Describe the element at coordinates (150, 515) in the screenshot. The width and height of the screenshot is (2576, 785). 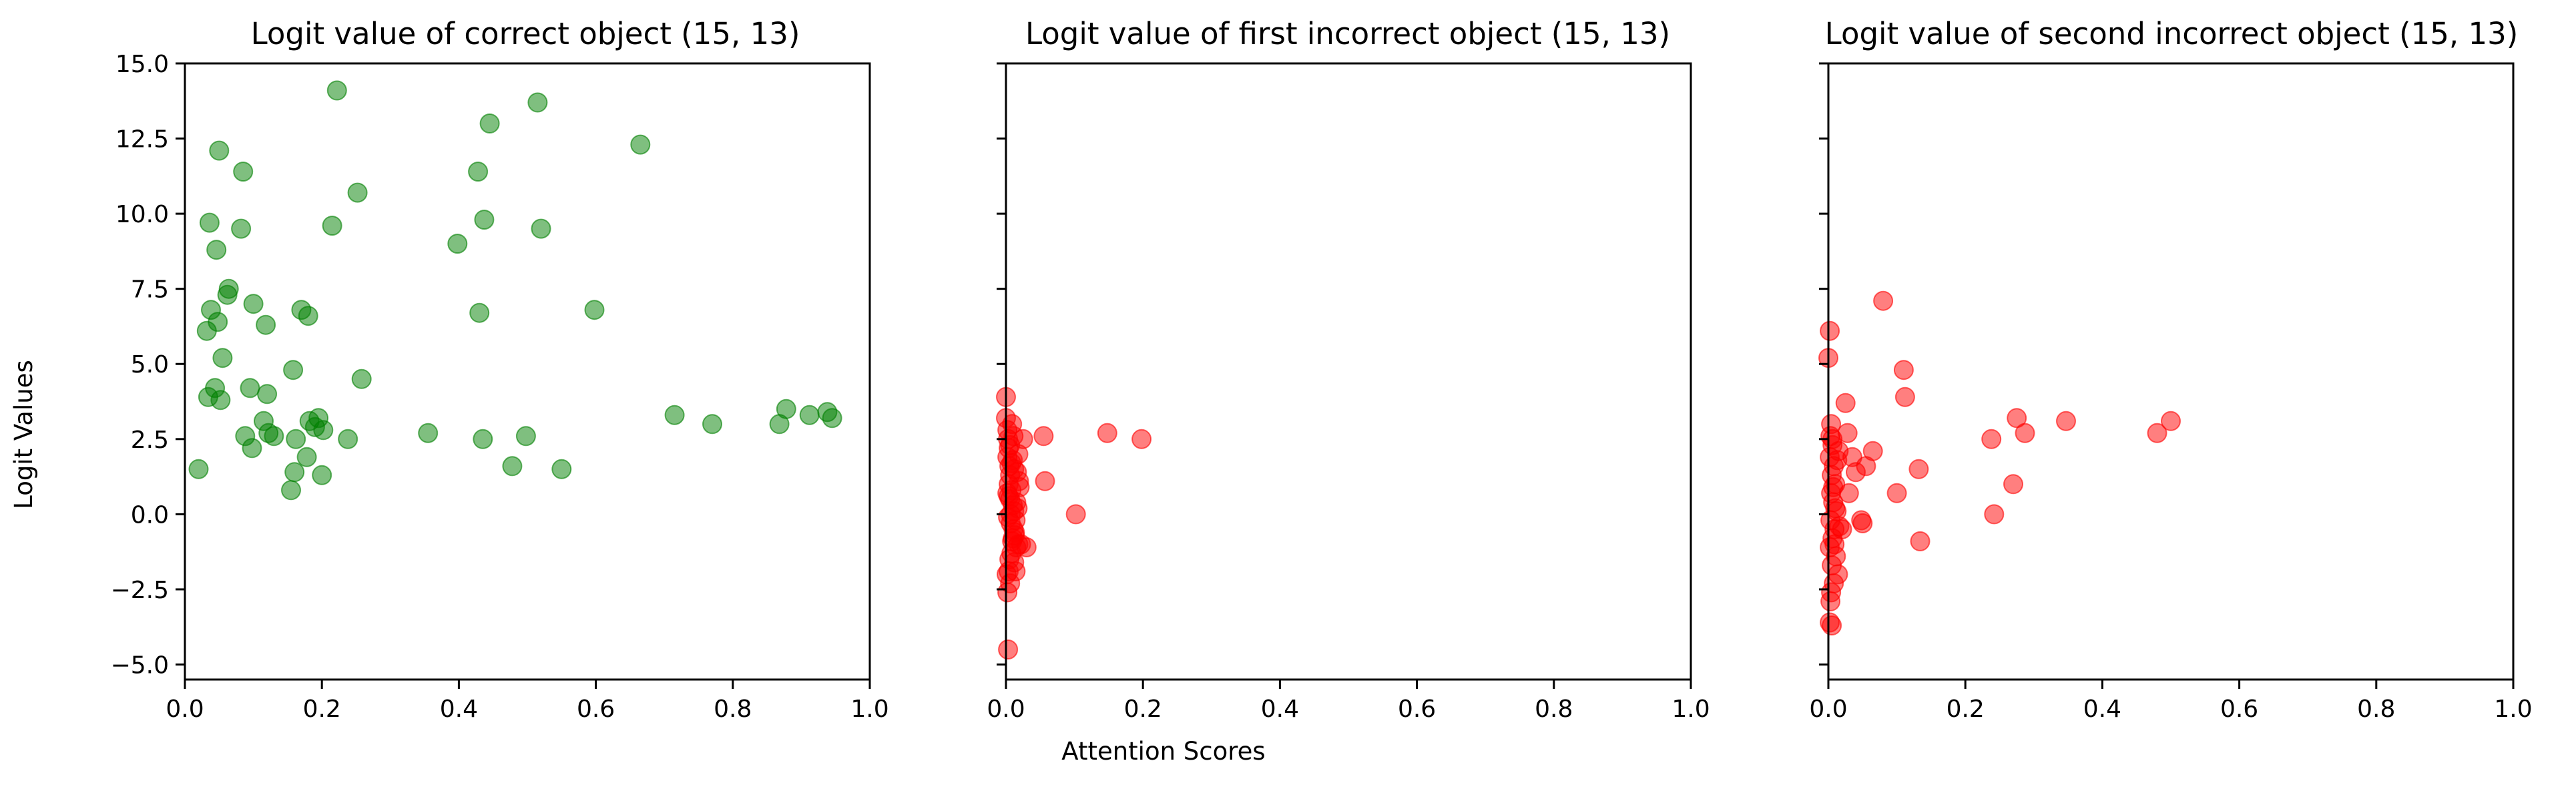
I see `y-tick-label: 0.0` at that location.